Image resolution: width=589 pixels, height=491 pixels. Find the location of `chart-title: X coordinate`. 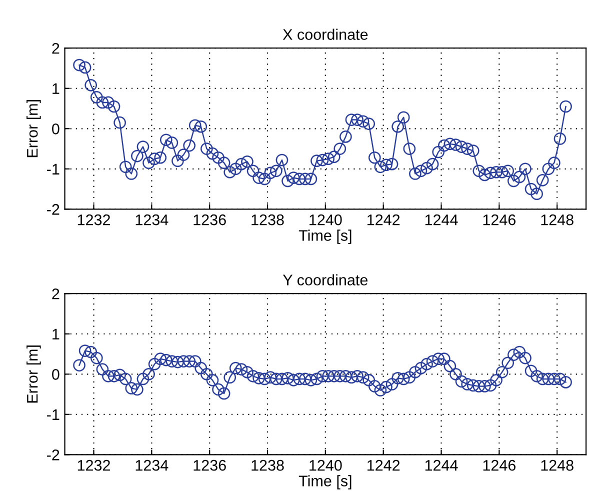

chart-title: X coordinate is located at coordinates (325, 34).